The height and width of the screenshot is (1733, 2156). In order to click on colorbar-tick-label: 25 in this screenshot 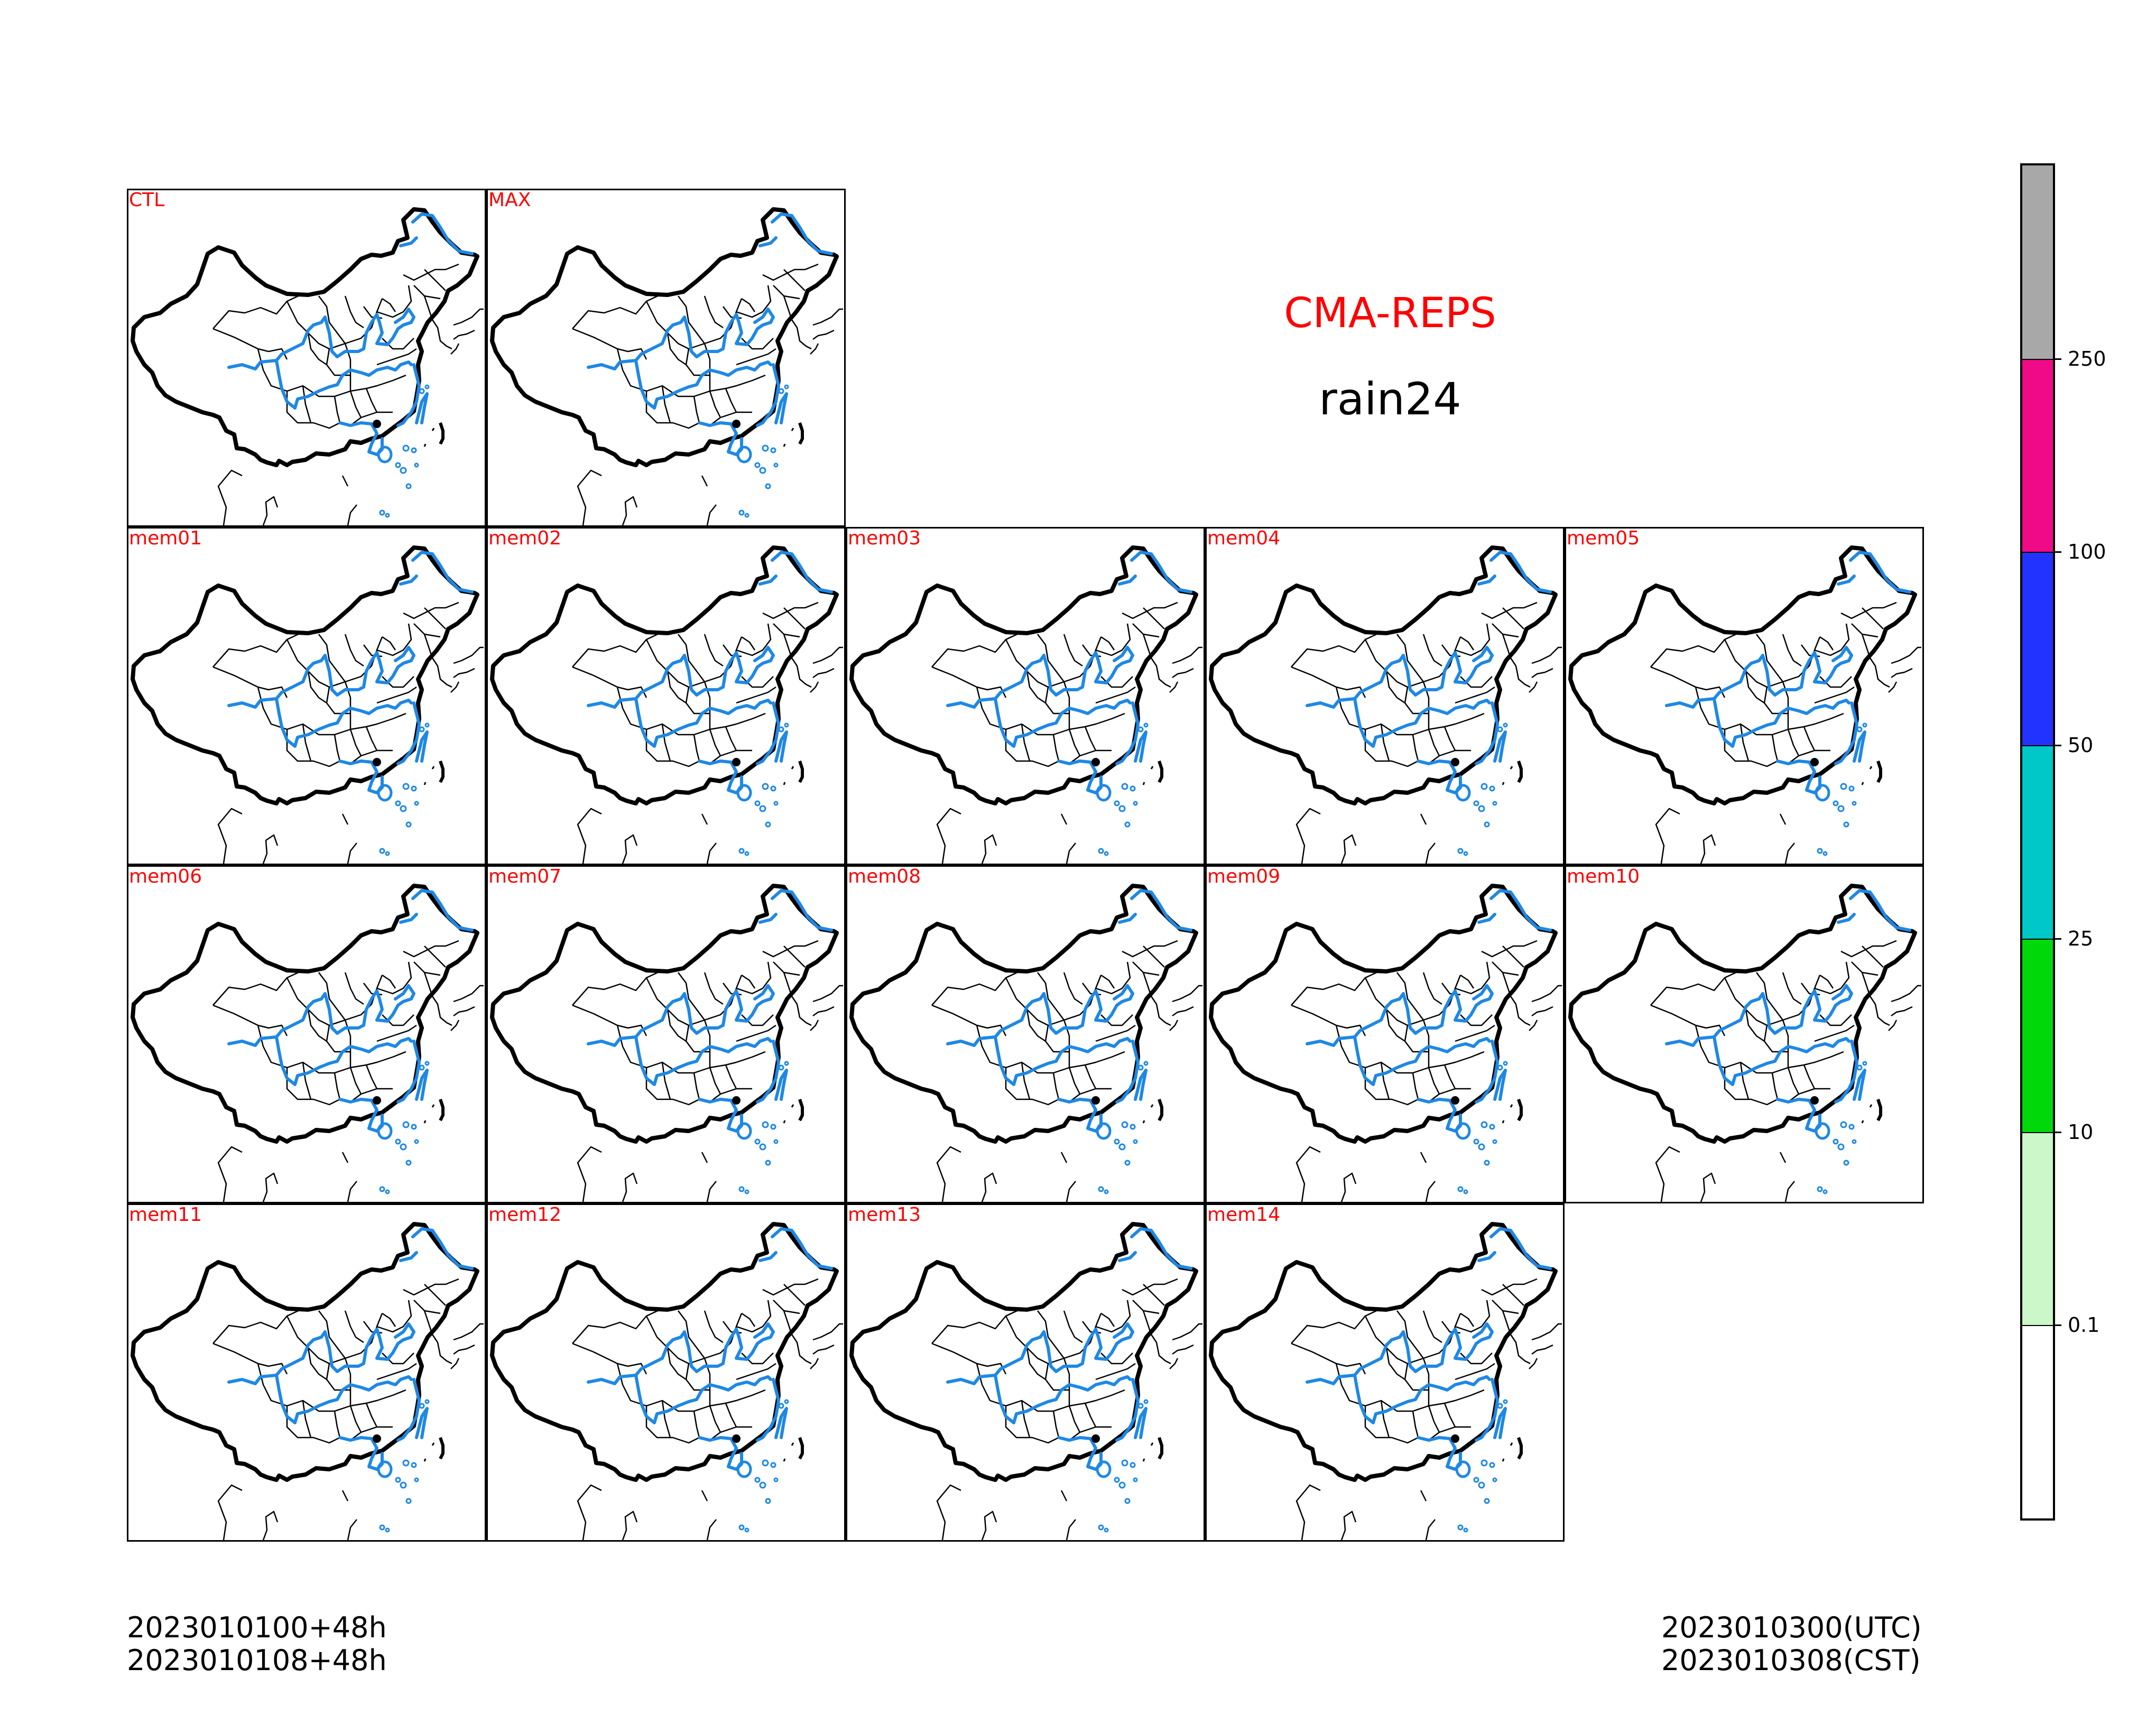, I will do `click(2081, 938)`.